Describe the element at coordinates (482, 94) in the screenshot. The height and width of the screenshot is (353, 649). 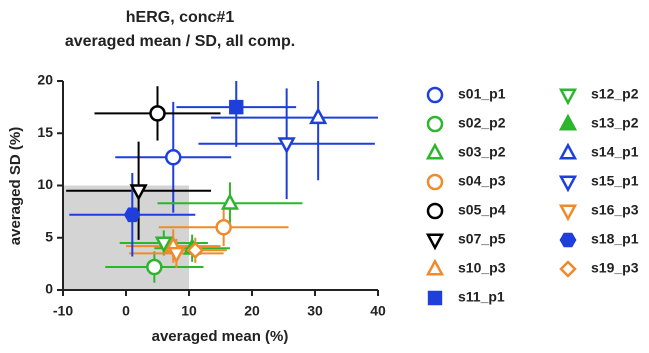
I see `legend-label: s01_p1` at that location.